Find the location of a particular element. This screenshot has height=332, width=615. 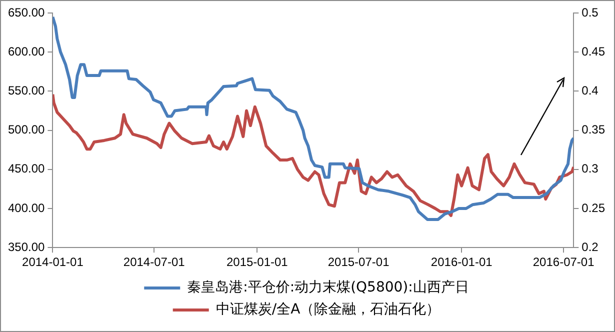

y-tick-label: 350.00 is located at coordinates (27, 247).